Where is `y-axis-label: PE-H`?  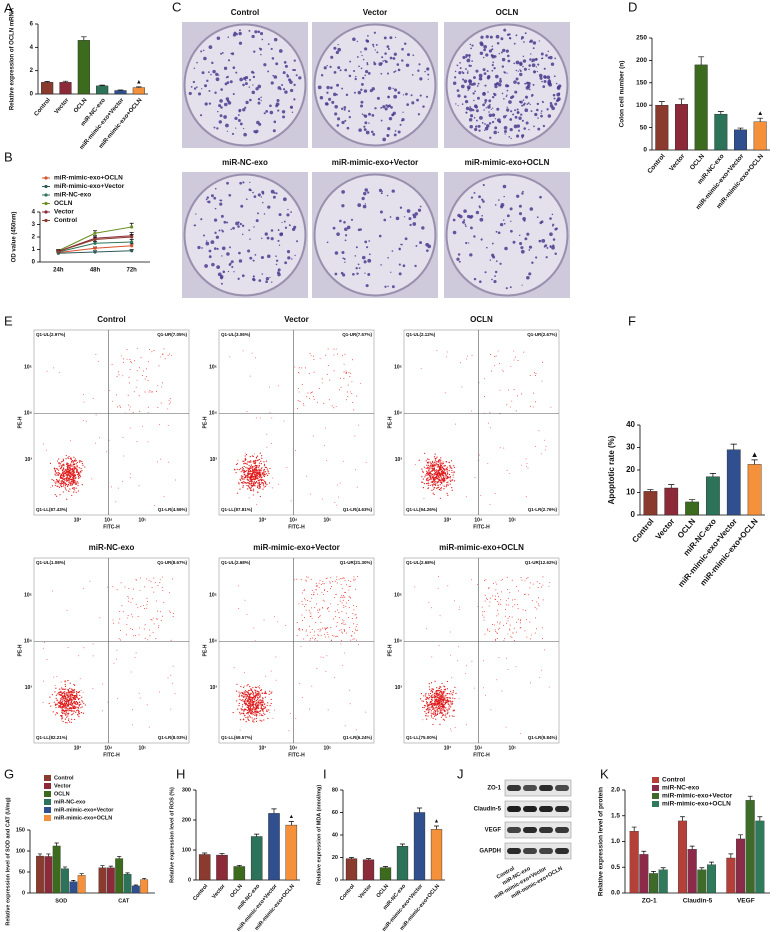 y-axis-label: PE-H is located at coordinates (20, 422).